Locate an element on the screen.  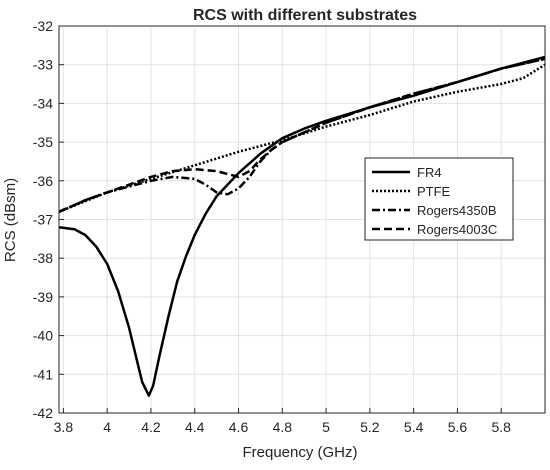
x-tick-label: 3.8 is located at coordinates (64, 427).